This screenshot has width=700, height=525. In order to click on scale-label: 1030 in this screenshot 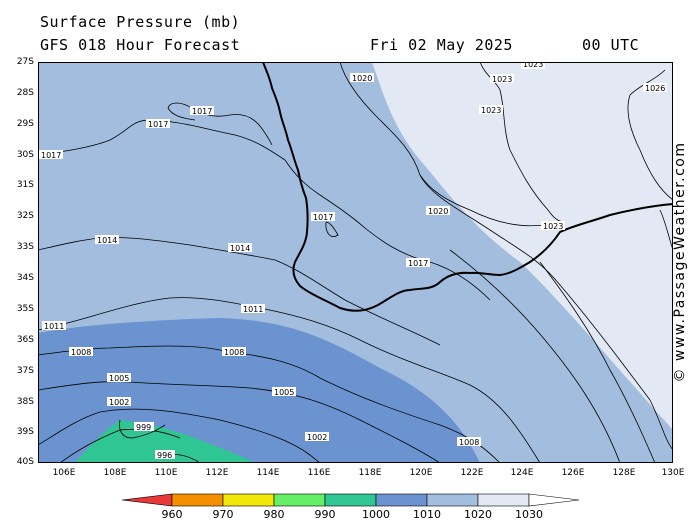, I will do `click(529, 514)`.